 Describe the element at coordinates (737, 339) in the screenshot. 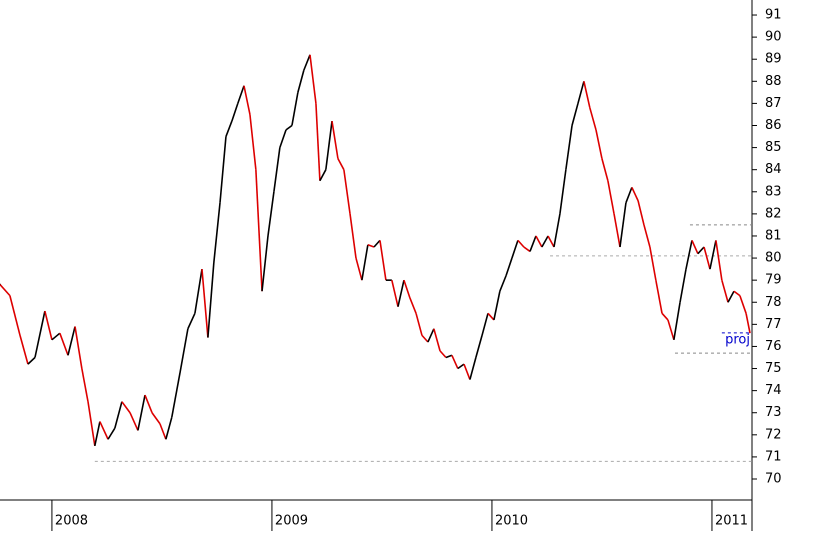

I see `projection-label: proj` at that location.